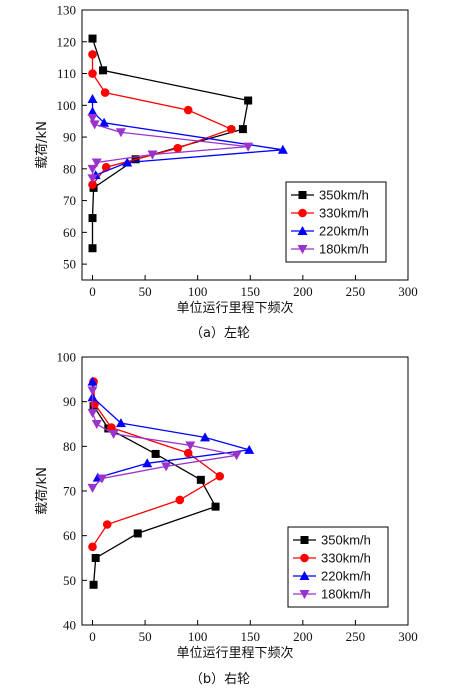 The image size is (450, 696). What do you see at coordinates (234, 653) in the screenshot?
I see `x-axis-title: 单位运行里程下频次` at bounding box center [234, 653].